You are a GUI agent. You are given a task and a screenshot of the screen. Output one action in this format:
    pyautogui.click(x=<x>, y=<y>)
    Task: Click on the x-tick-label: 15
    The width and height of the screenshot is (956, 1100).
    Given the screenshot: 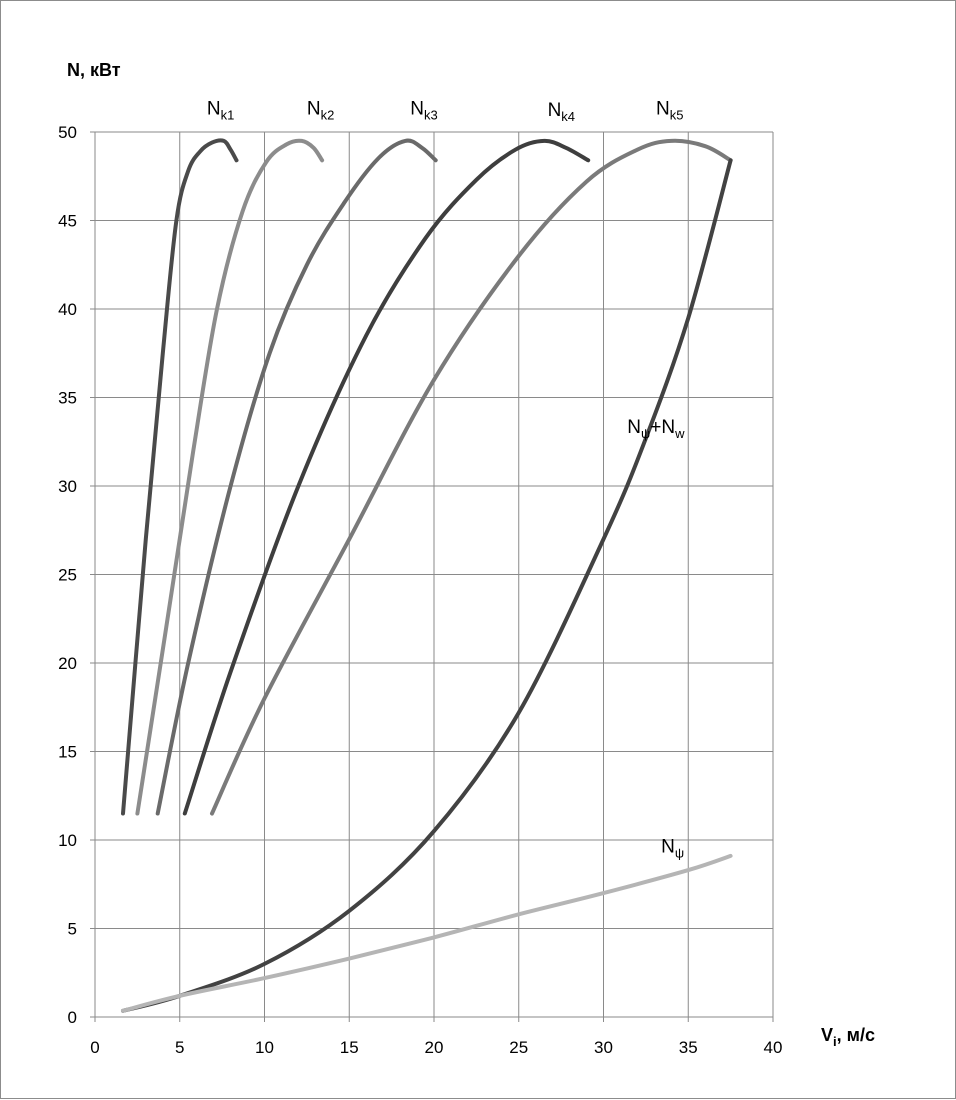 What is the action you would take?
    pyautogui.click(x=349, y=1047)
    